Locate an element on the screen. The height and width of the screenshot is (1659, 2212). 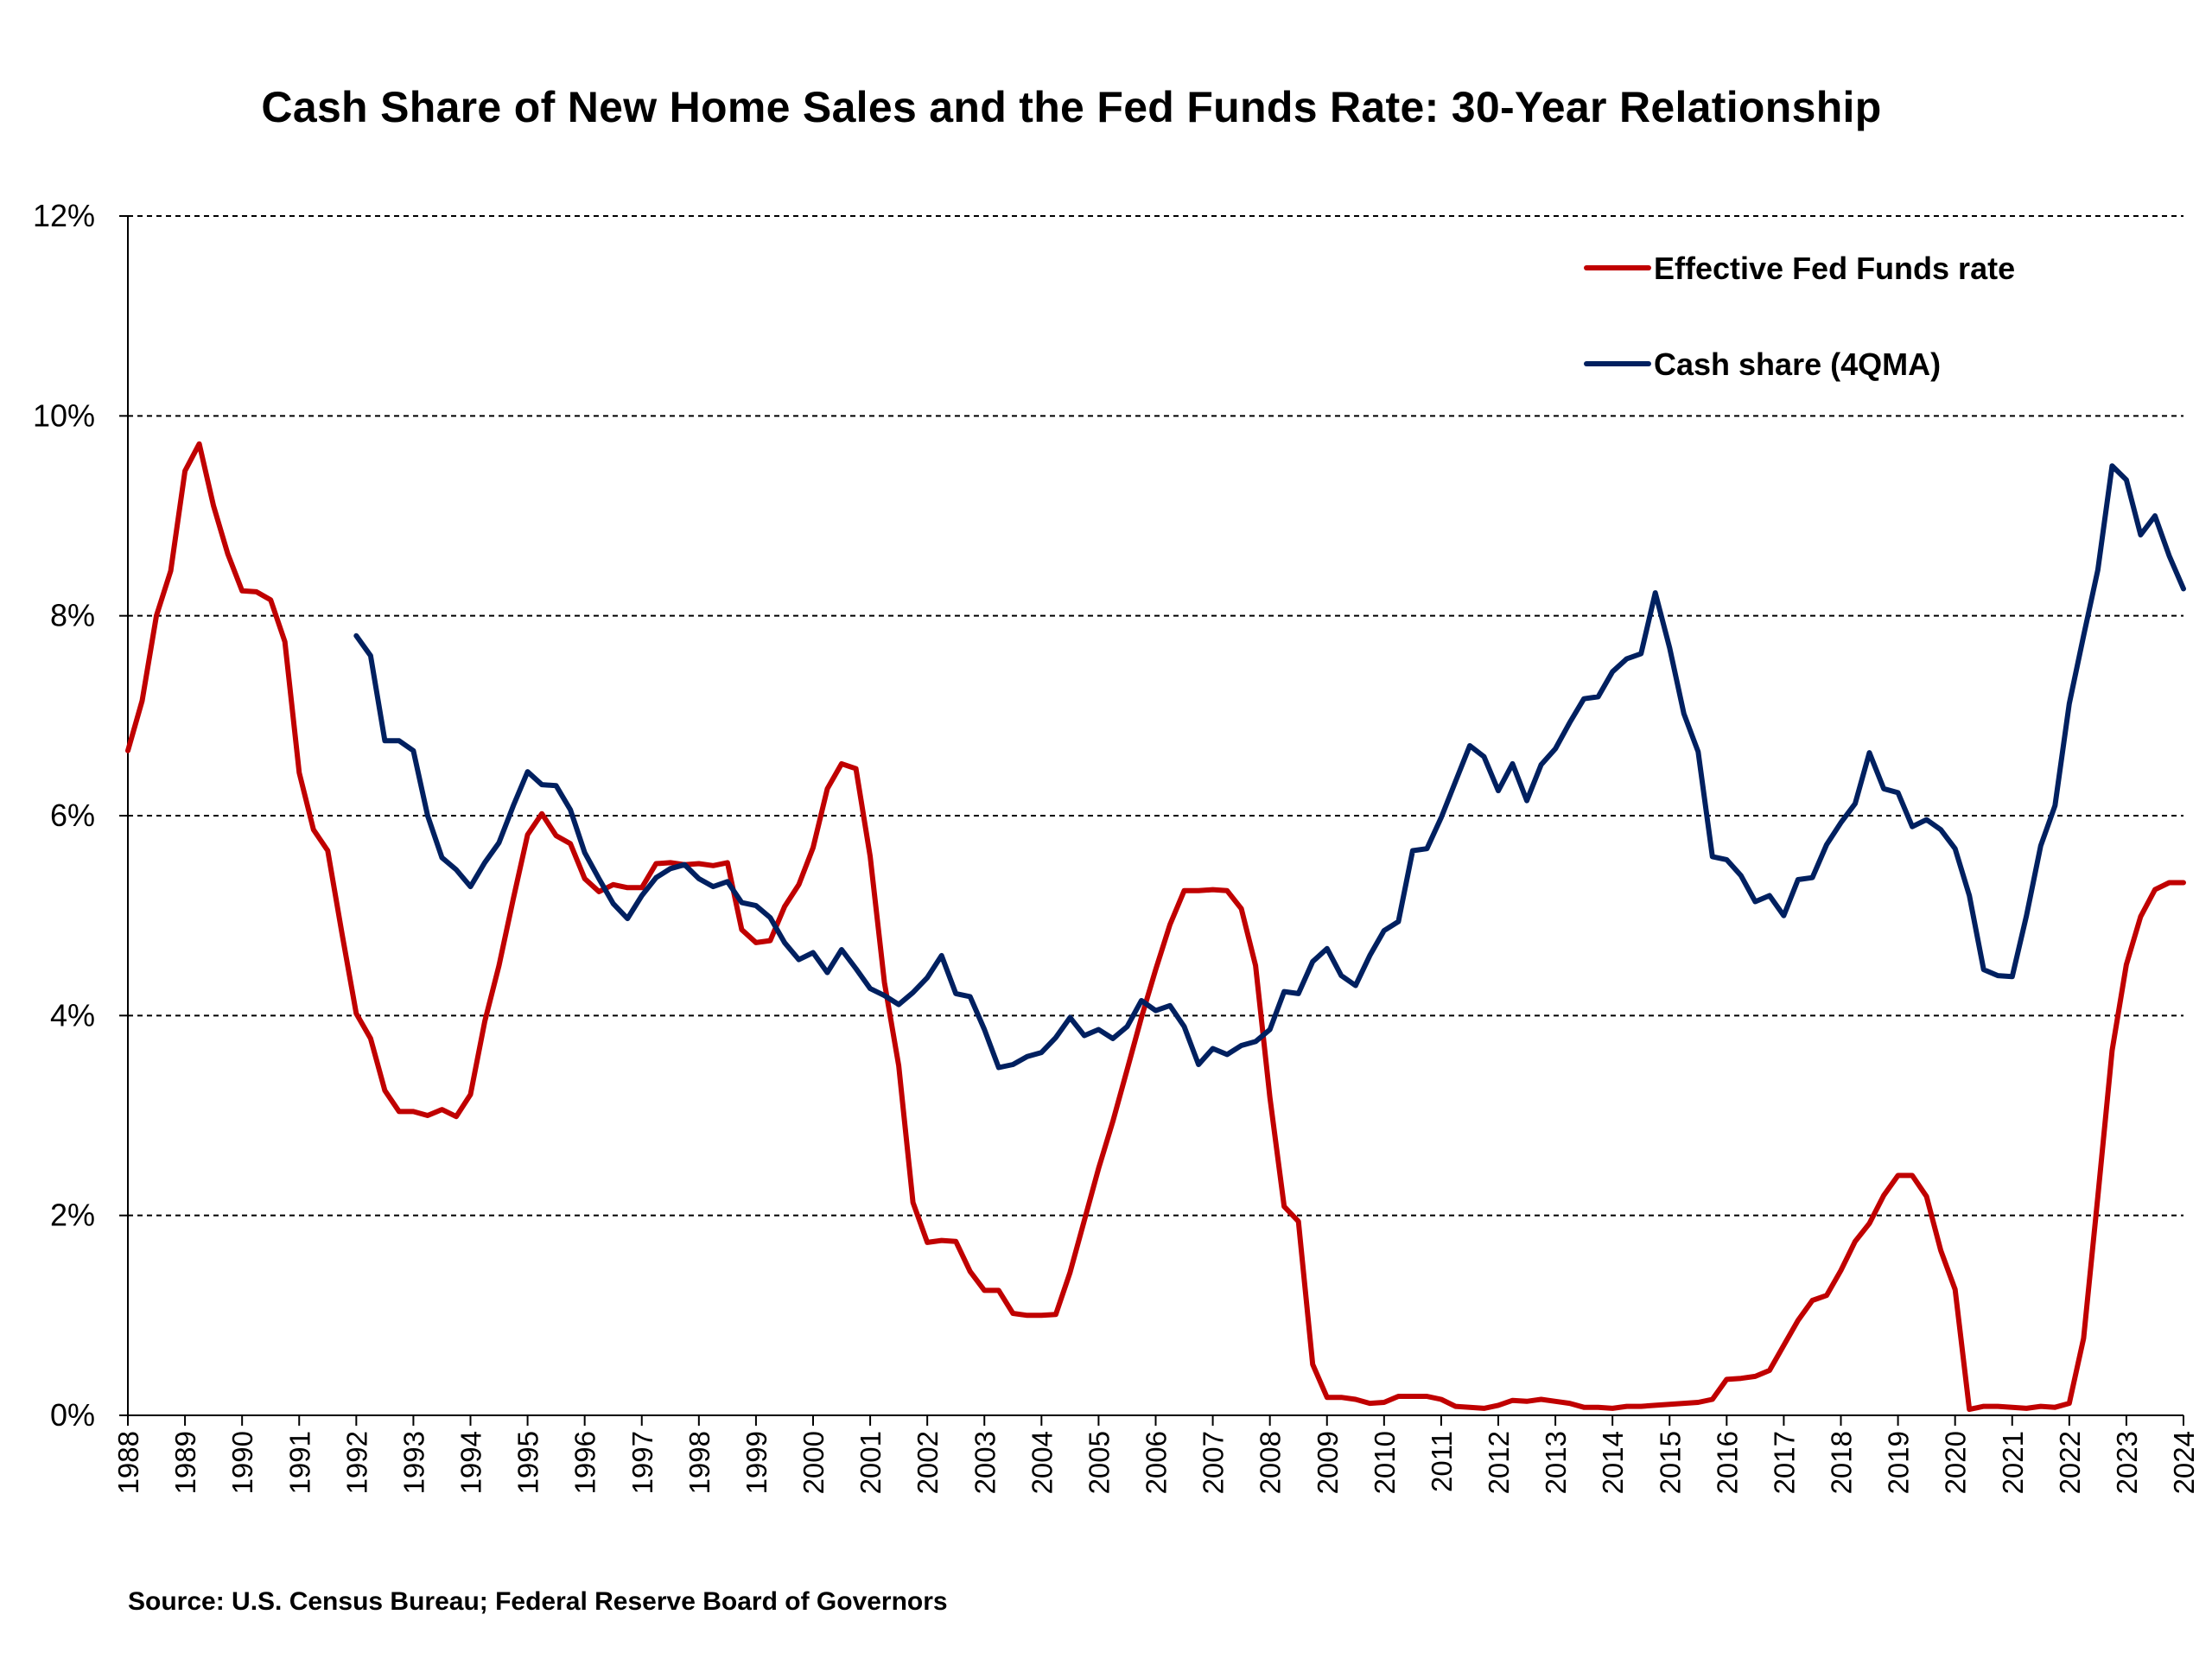
x-tick-label: 2009 is located at coordinates (1328, 1462).